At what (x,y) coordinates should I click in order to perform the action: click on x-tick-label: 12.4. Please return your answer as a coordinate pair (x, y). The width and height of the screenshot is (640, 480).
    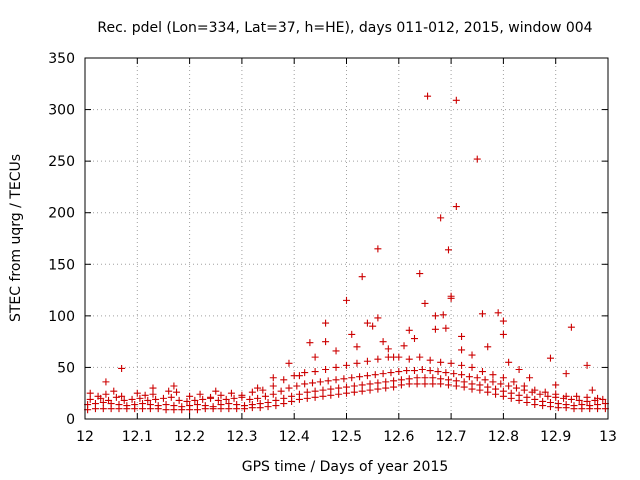
    Looking at the image, I should click on (294, 437).